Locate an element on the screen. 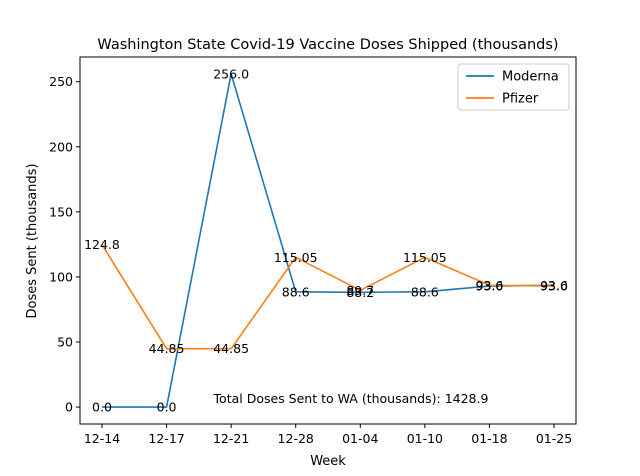 This screenshot has width=640, height=476. y-tick-label: 50 is located at coordinates (65, 342).